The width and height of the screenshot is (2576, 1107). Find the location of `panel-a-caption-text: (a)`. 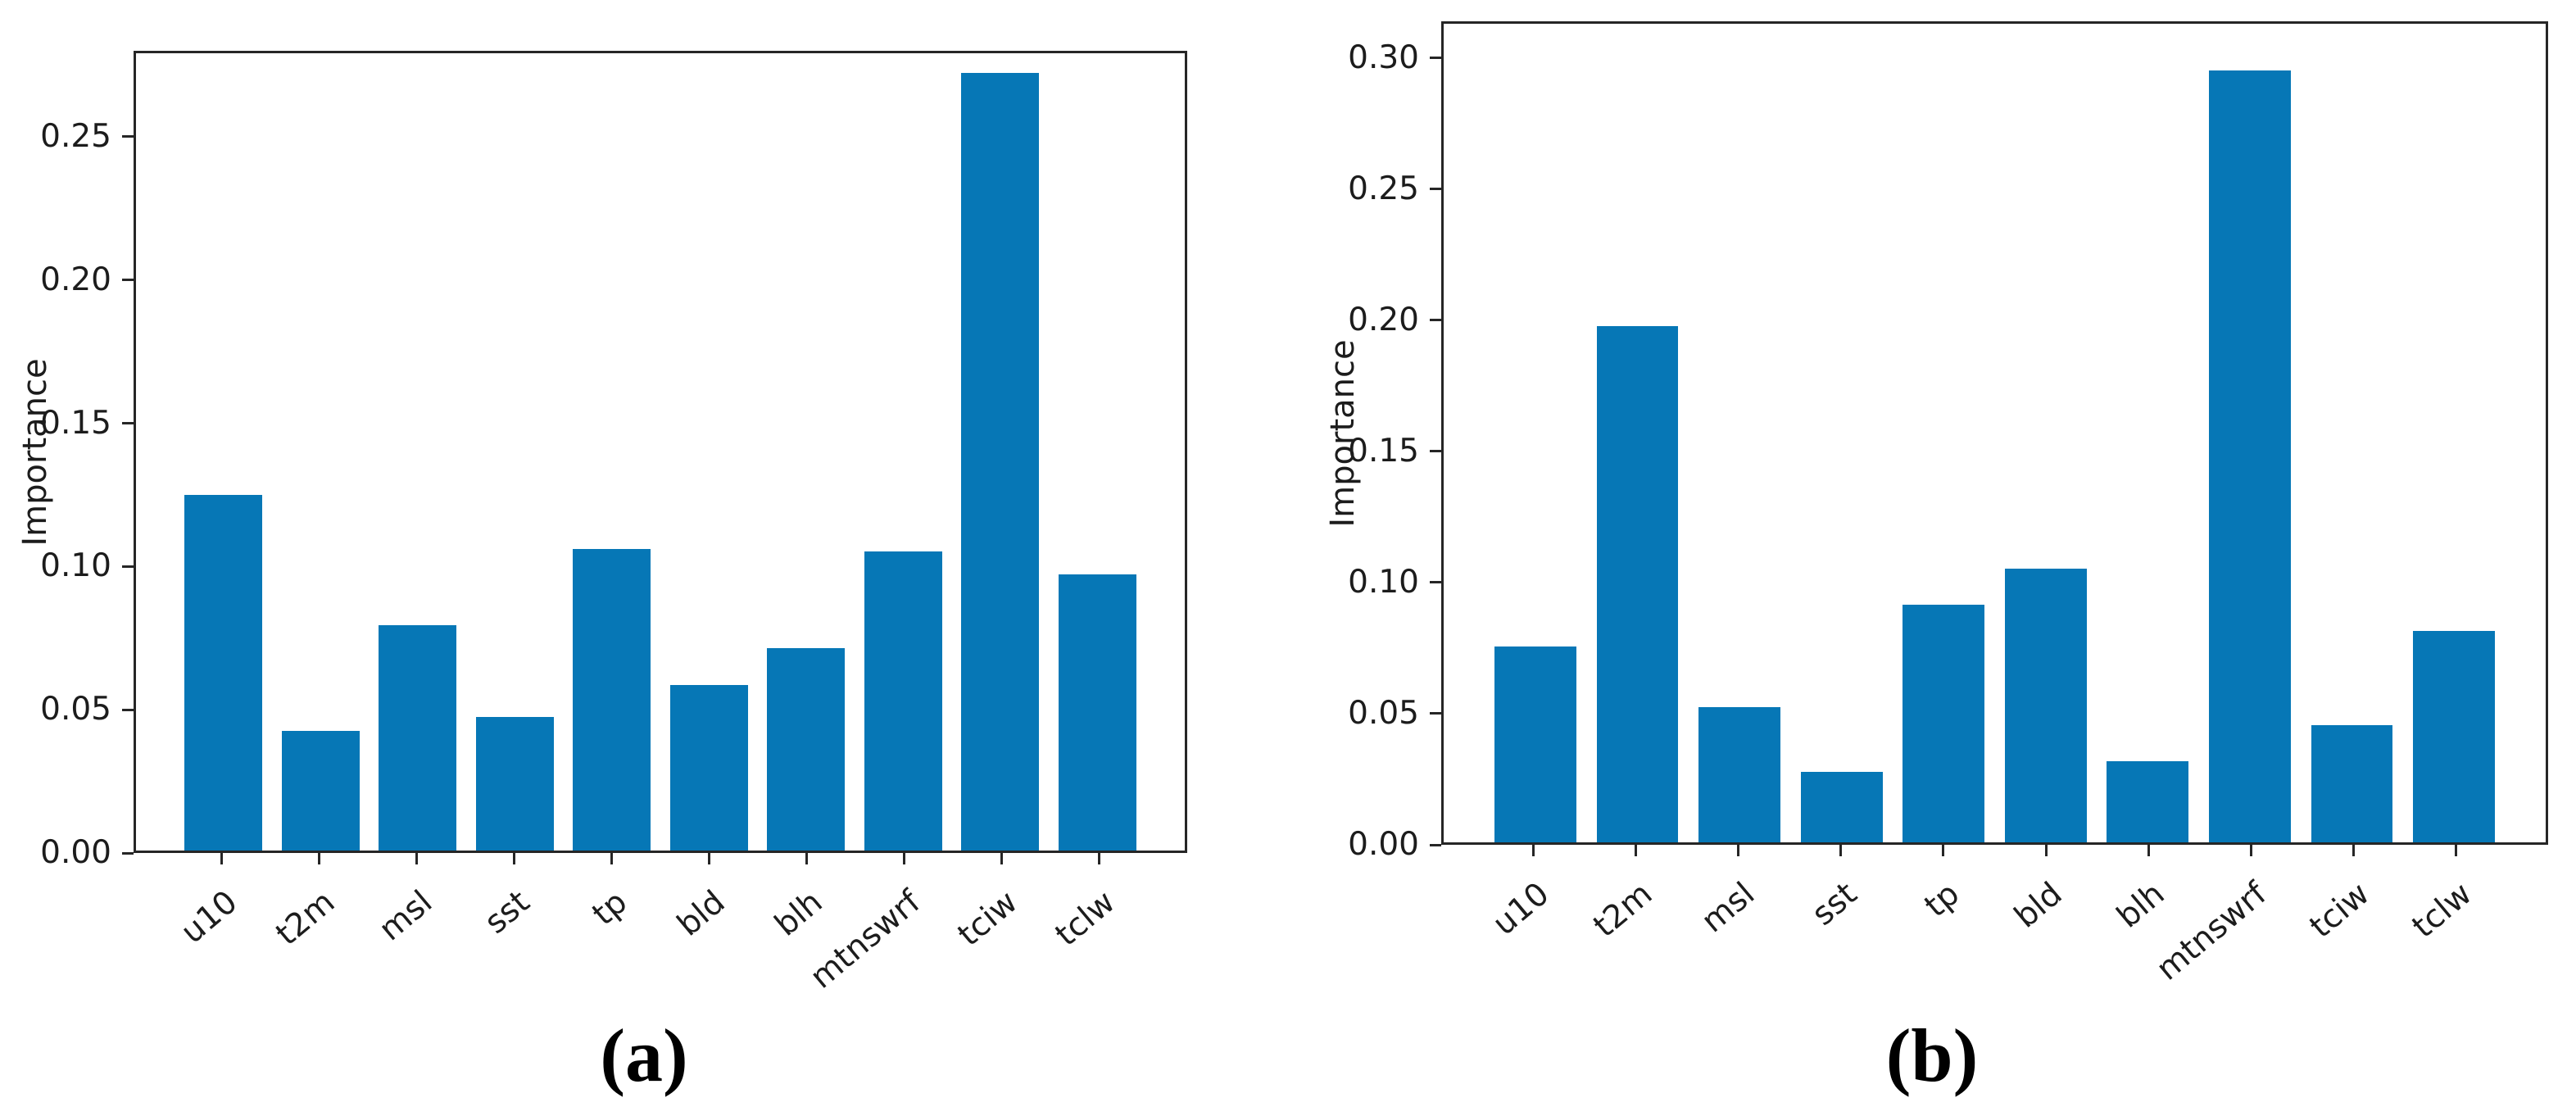

panel-a-caption-text: (a) is located at coordinates (644, 1055).